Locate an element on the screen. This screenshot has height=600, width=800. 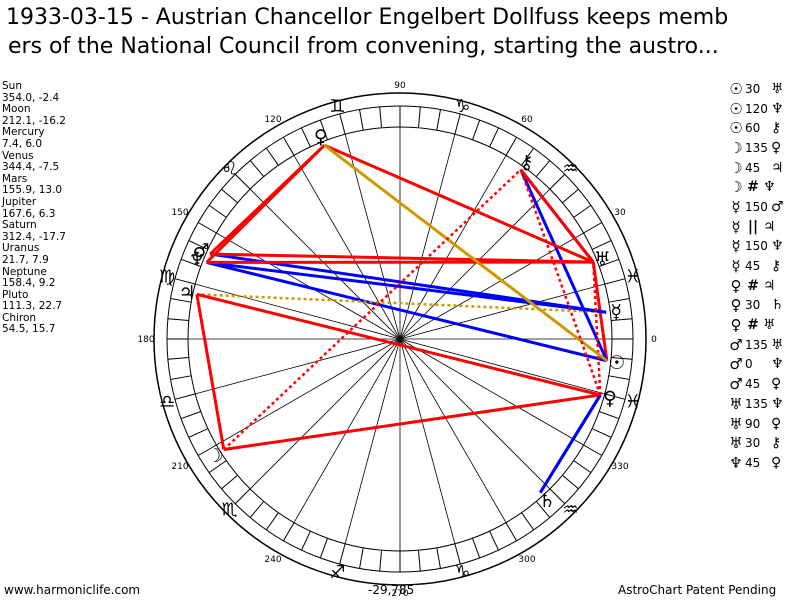
planet-coords: 212.1, -16.2 is located at coordinates (34, 120).